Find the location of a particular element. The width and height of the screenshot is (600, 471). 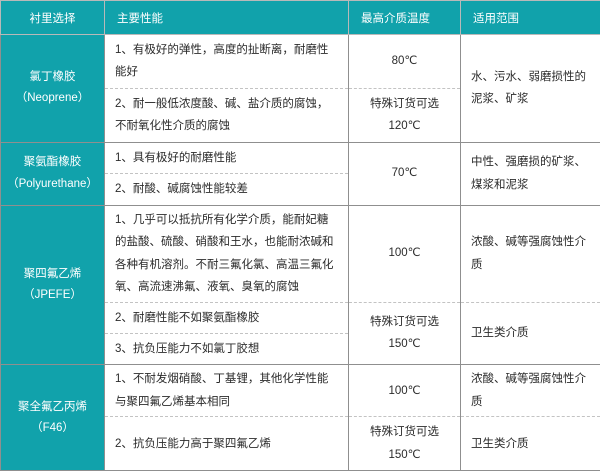

column-header-max-temperature: 最高介质温度 is located at coordinates (405, 18).